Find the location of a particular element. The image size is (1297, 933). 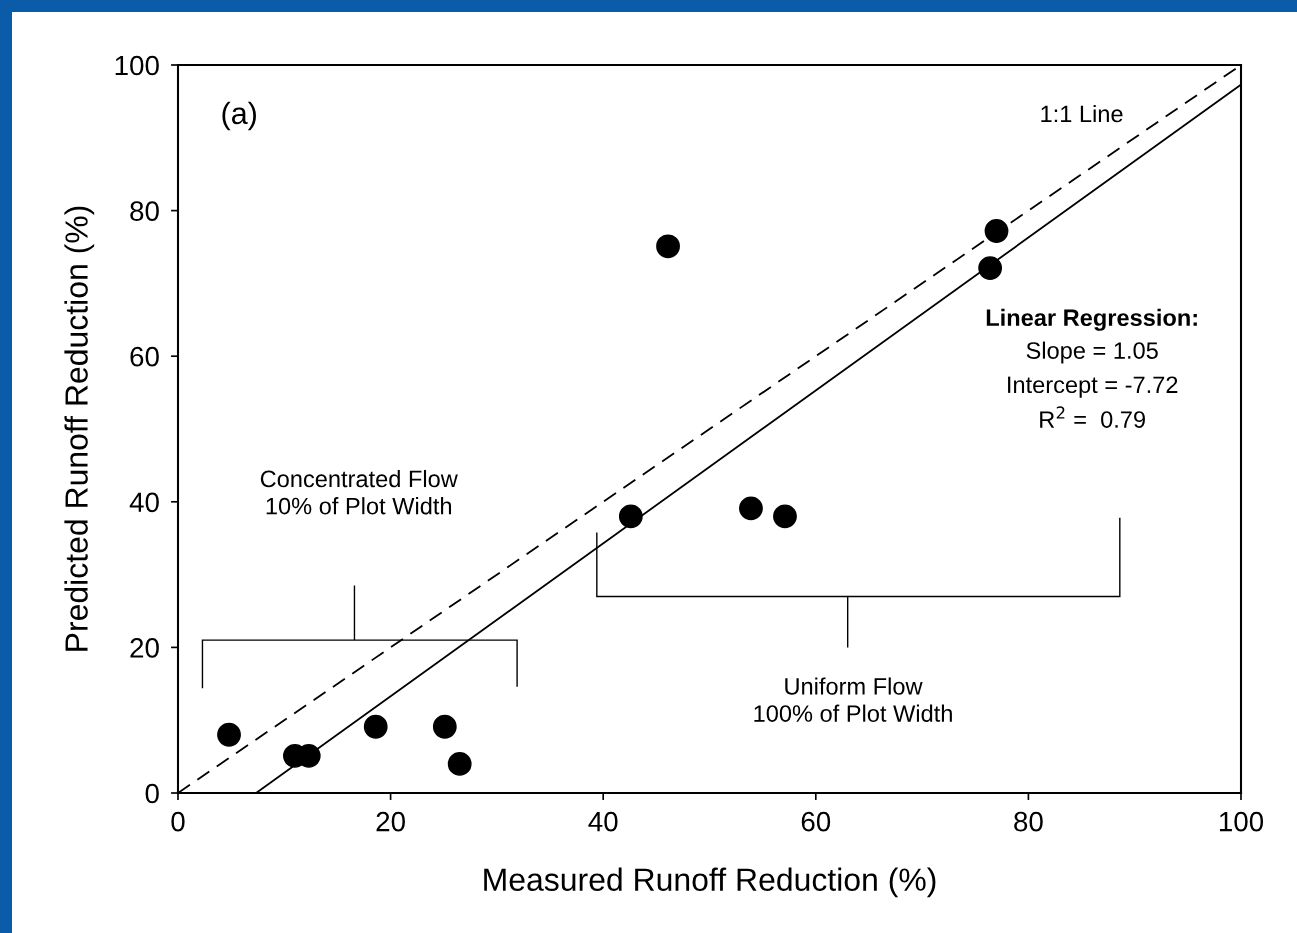

y-tick-label: 60 is located at coordinates (144, 356).